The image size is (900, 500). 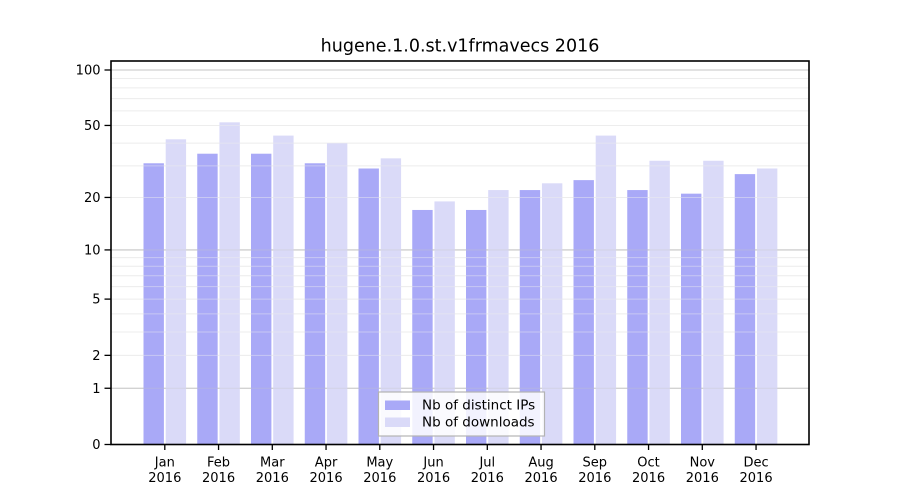 I want to click on bar-jun-distinct-ips, so click(x=422, y=327).